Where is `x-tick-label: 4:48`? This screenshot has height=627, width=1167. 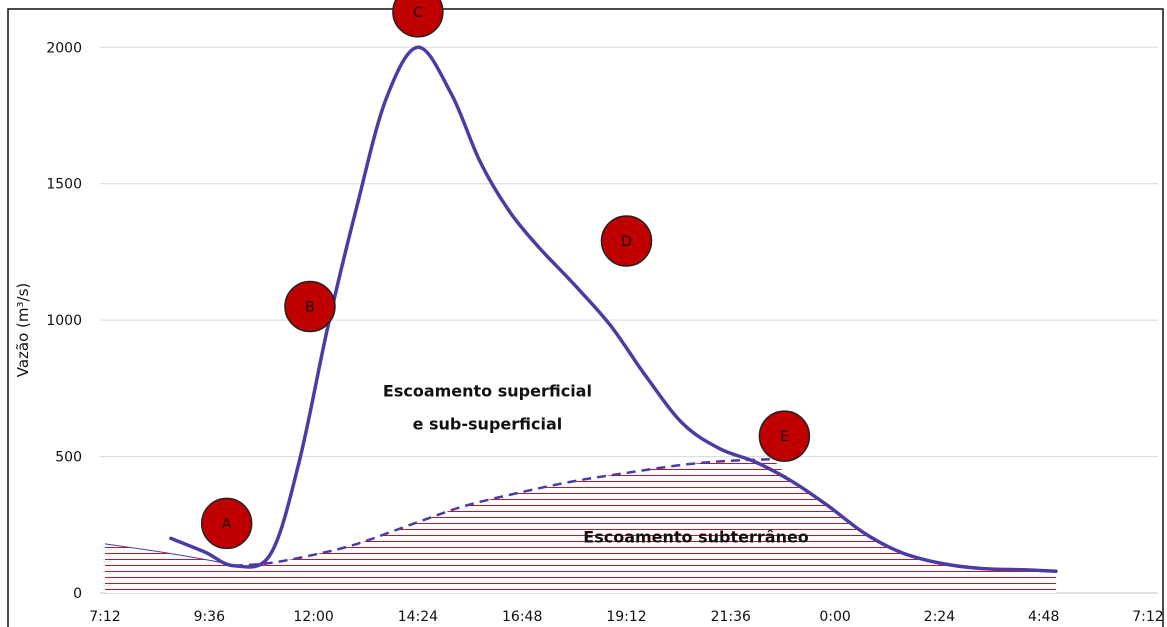
x-tick-label: 4:48 is located at coordinates (1043, 617).